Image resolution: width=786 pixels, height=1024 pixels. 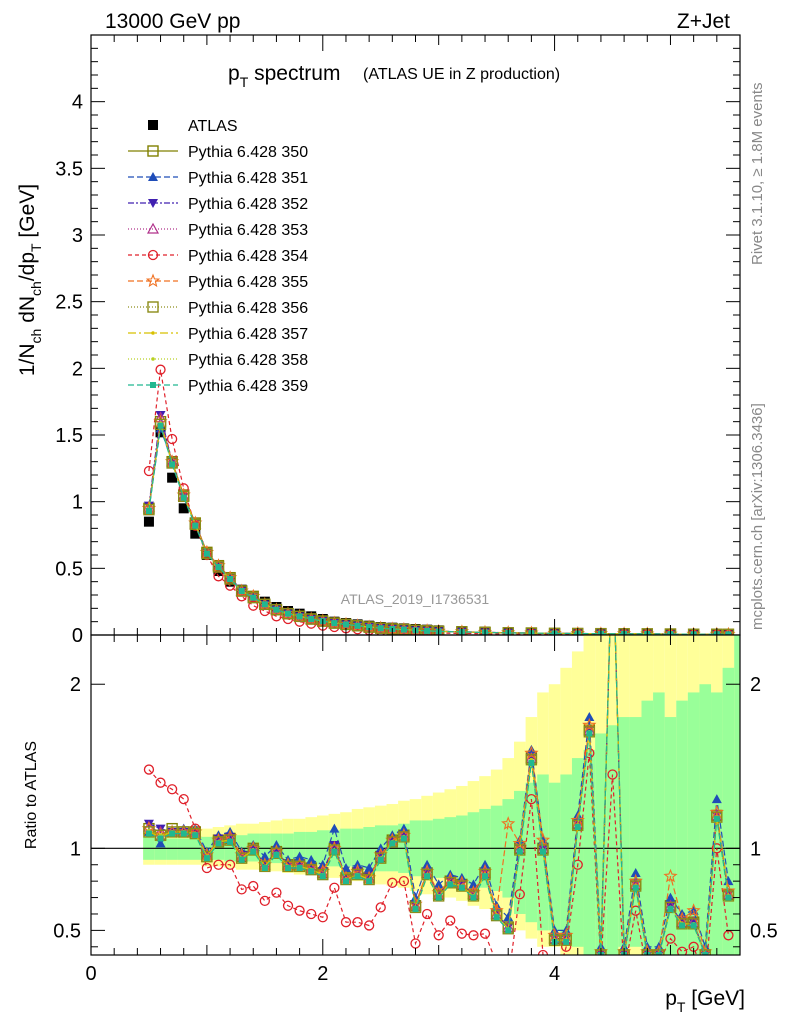 I want to click on main-ytick-label: 1.5, so click(x=69, y=436).